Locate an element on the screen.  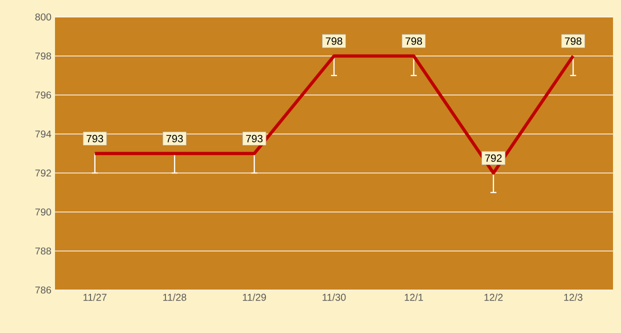
x-tick-label: 11/30 is located at coordinates (334, 297).